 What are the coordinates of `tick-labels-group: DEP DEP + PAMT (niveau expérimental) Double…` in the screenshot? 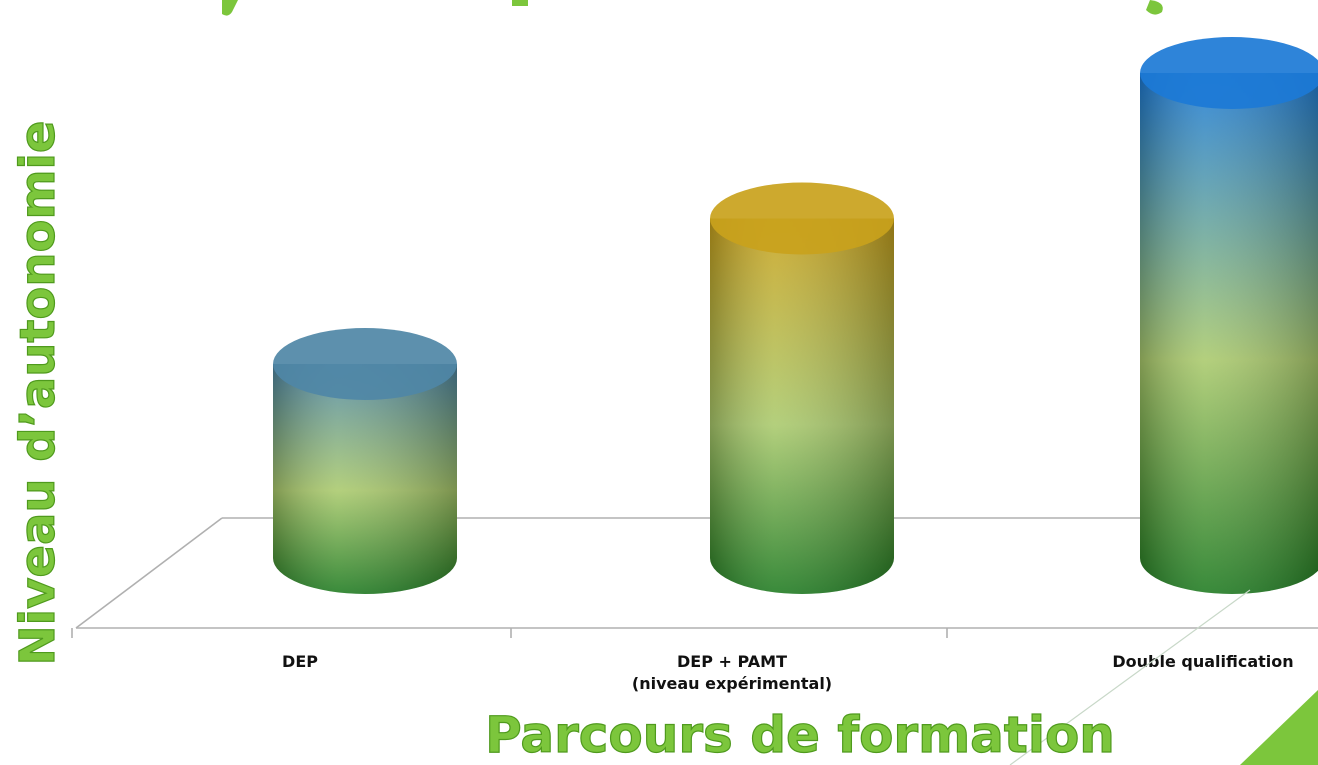 It's located at (788, 672).